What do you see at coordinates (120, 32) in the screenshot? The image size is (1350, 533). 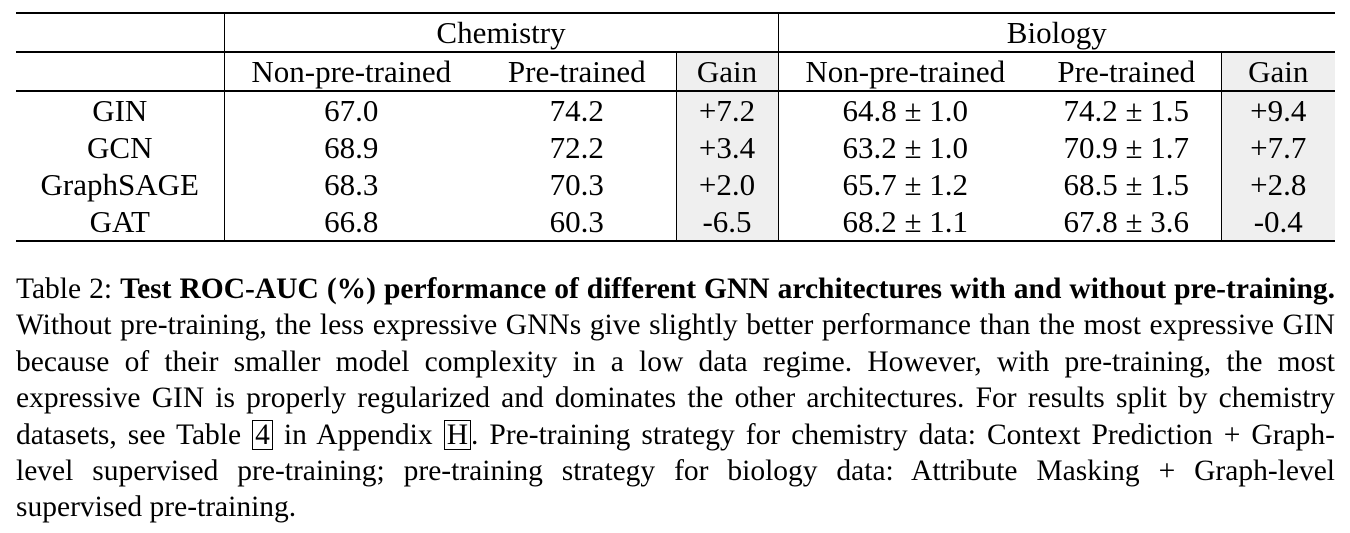 I see `corner-cell` at bounding box center [120, 32].